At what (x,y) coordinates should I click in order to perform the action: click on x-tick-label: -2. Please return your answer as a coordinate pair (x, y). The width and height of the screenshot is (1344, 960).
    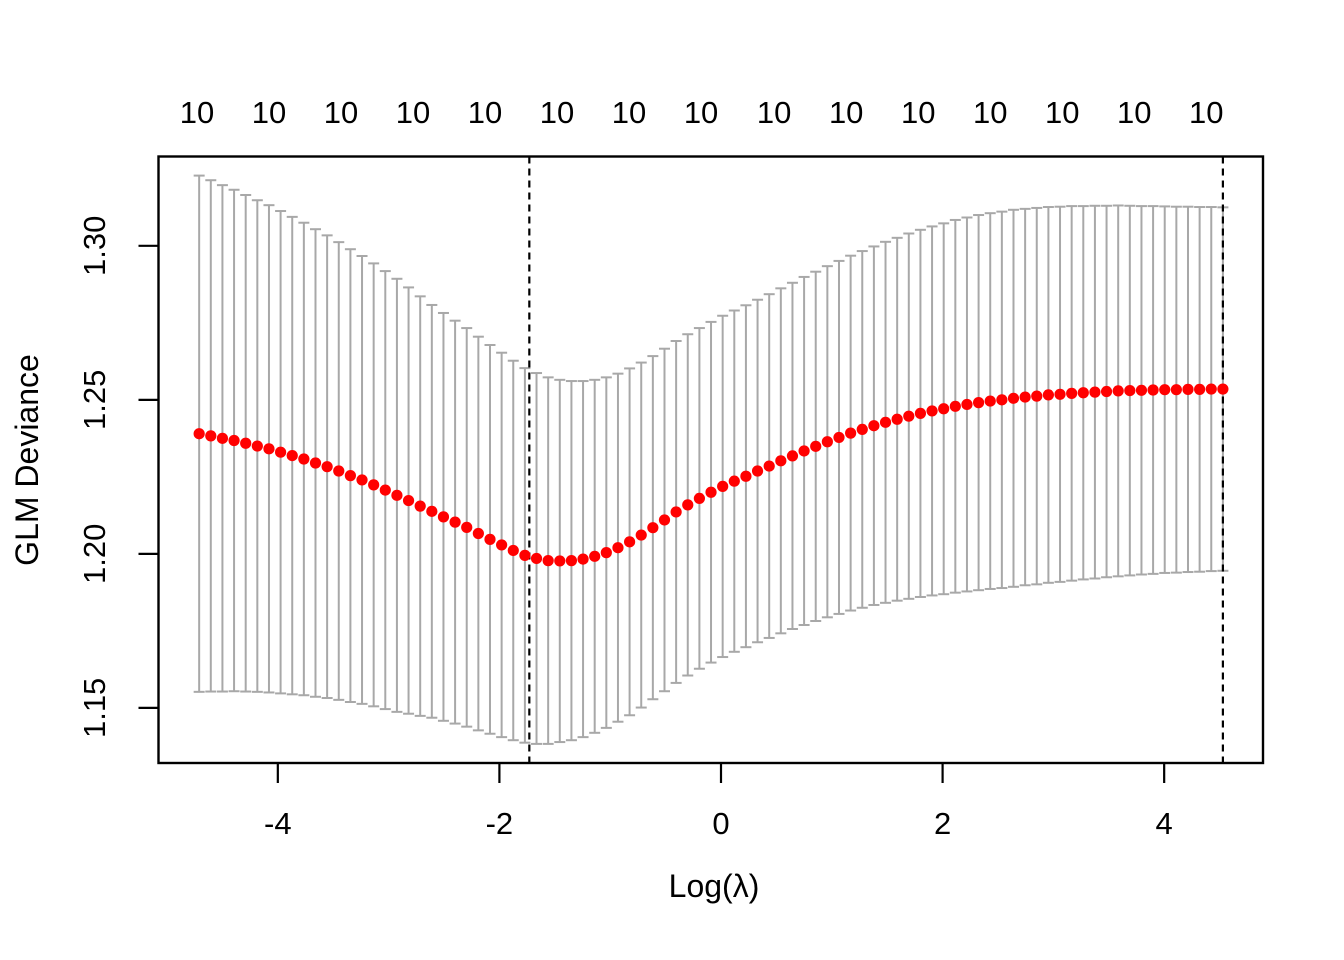
    Looking at the image, I should click on (500, 823).